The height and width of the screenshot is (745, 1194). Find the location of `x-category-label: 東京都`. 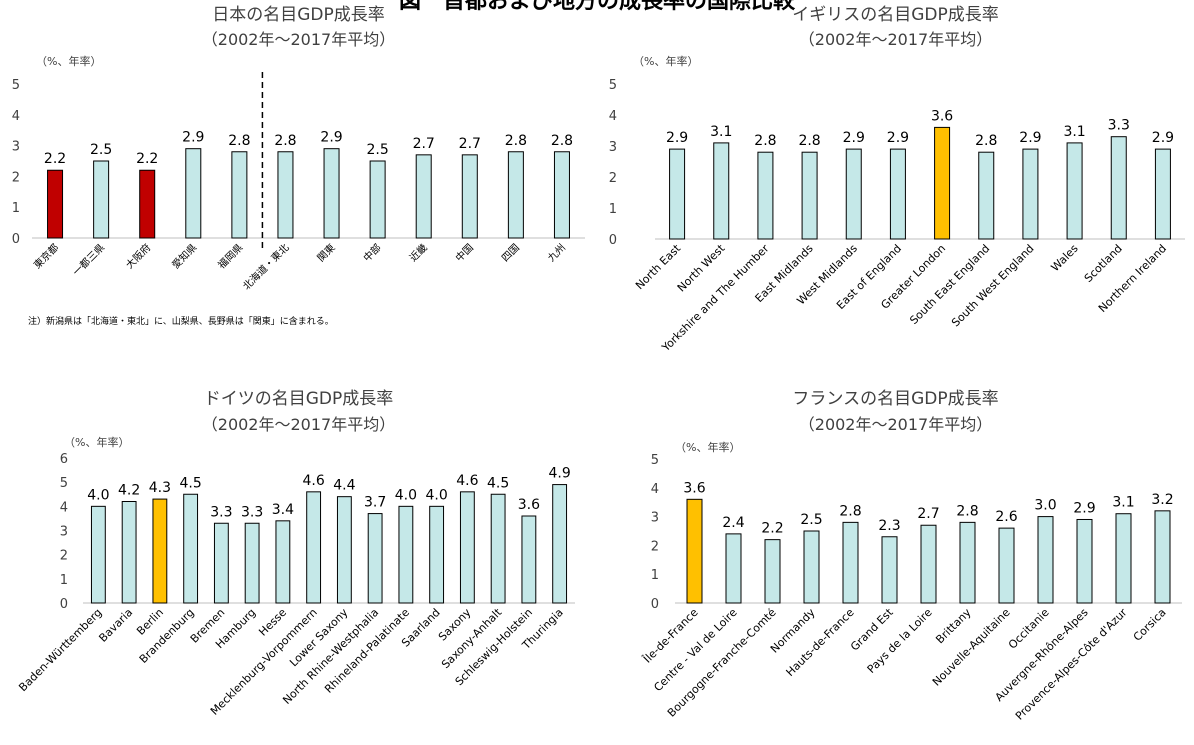

x-category-label: 東京都 is located at coordinates (46, 256).